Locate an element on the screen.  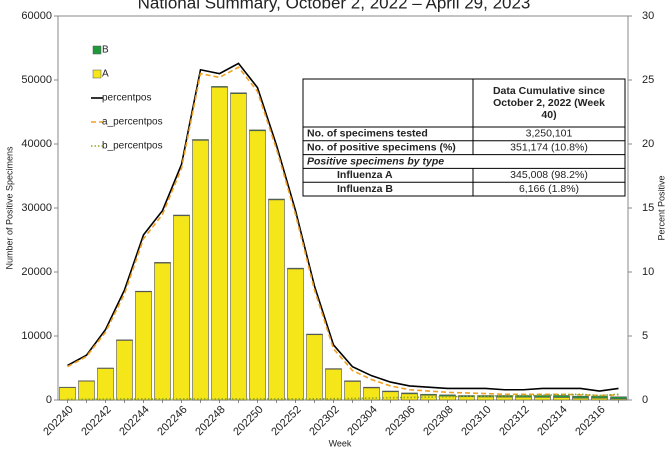
legend-label: percentpos is located at coordinates (126, 98).